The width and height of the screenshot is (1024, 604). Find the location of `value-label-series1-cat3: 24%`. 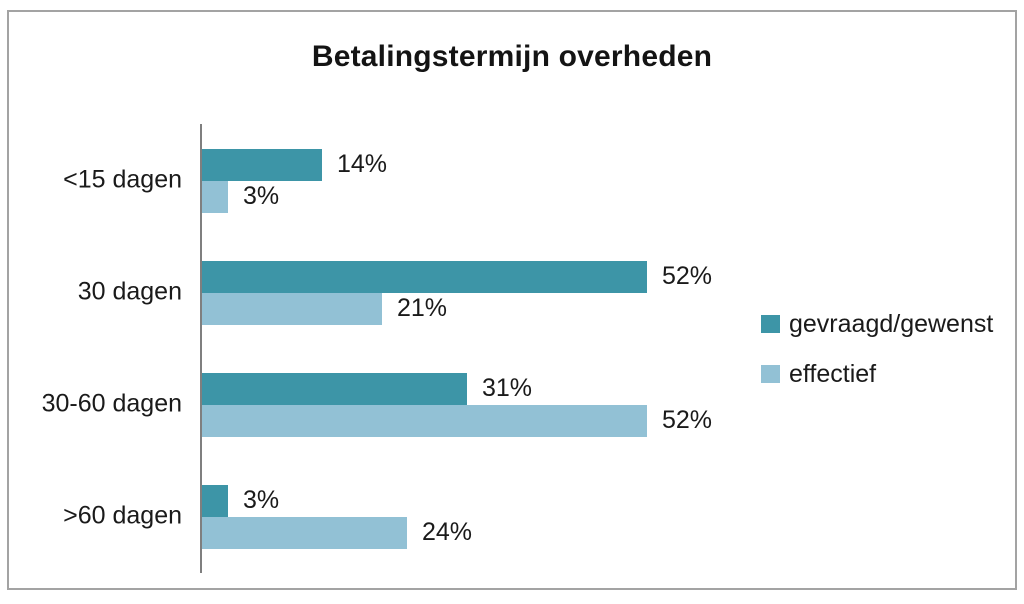

value-label-series1-cat3: 24% is located at coordinates (447, 531).